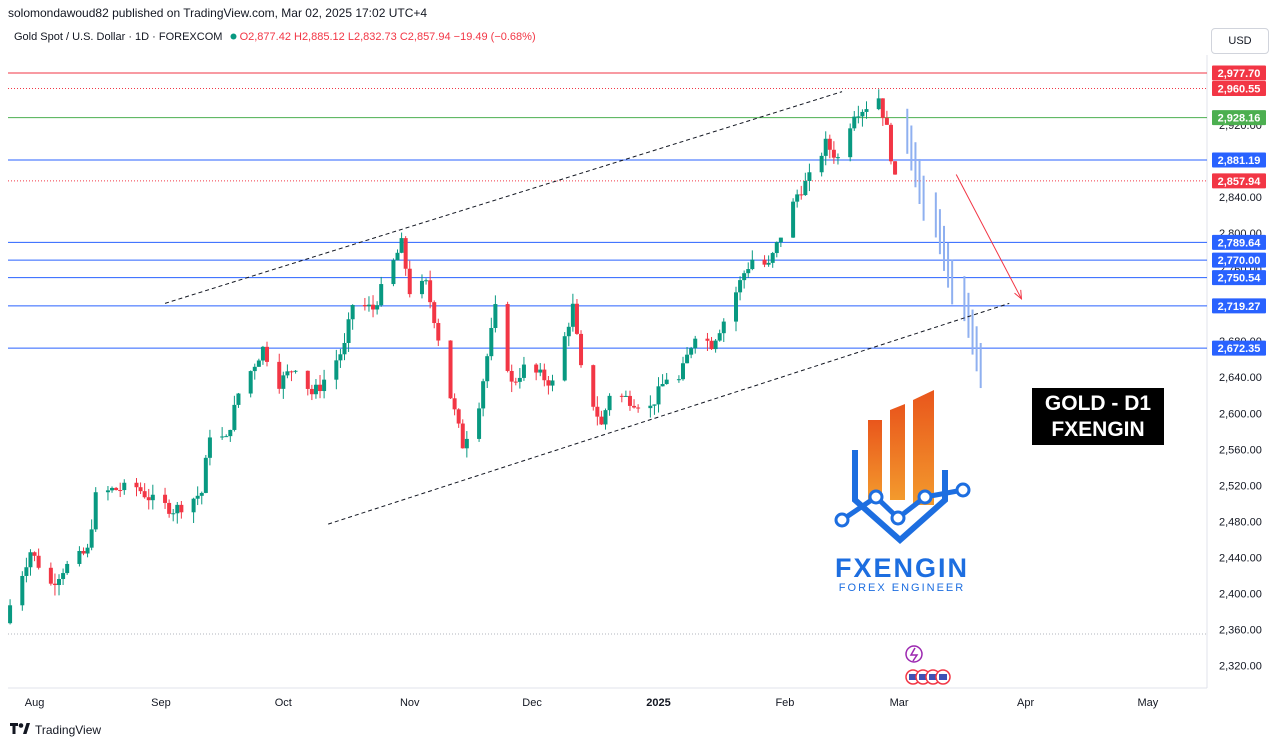 The height and width of the screenshot is (747, 1280). I want to click on x-tick-label: Apr, so click(1025, 703).